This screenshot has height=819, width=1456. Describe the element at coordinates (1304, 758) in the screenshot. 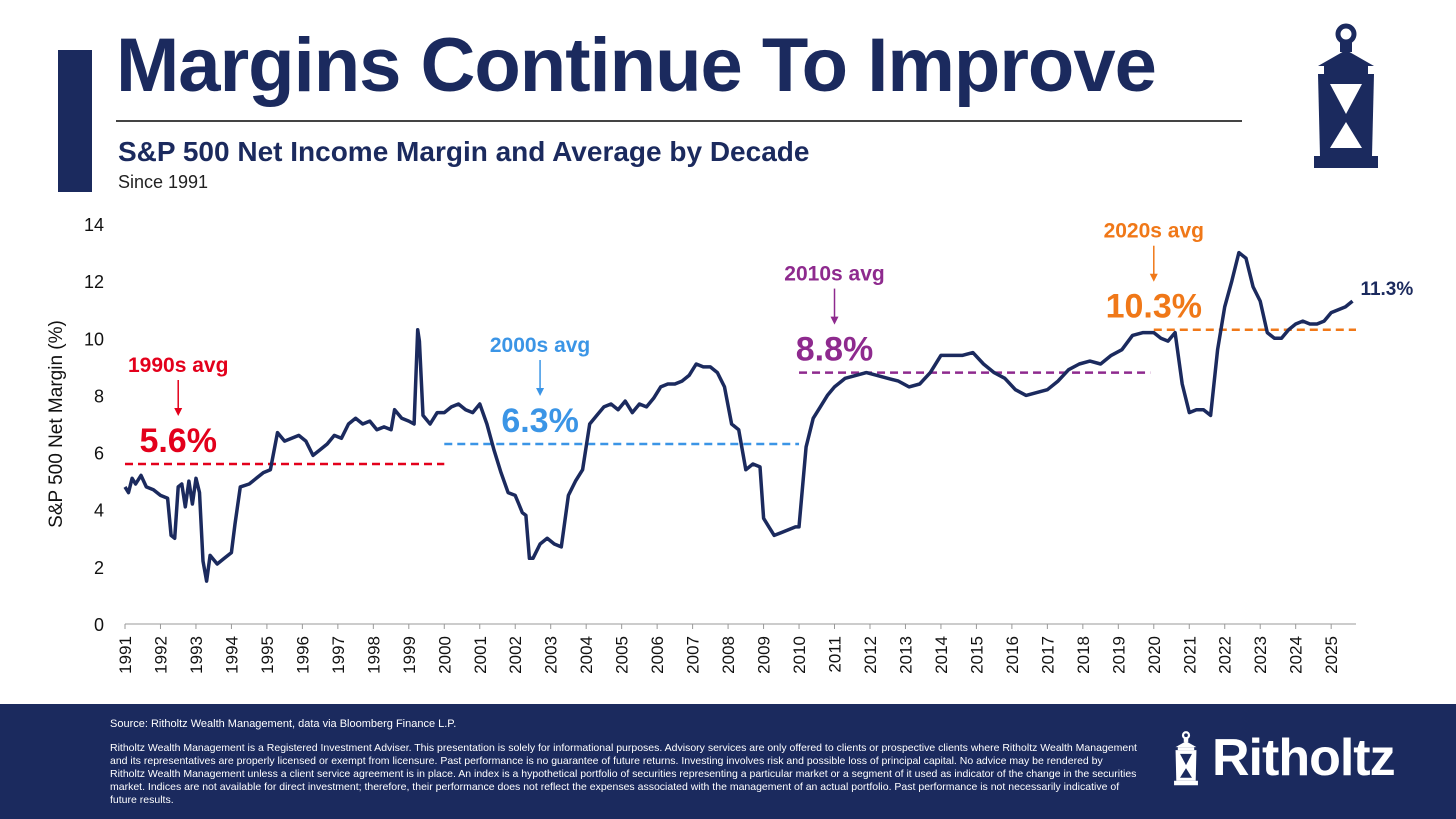

I see `brand-name: Ritholtz` at that location.